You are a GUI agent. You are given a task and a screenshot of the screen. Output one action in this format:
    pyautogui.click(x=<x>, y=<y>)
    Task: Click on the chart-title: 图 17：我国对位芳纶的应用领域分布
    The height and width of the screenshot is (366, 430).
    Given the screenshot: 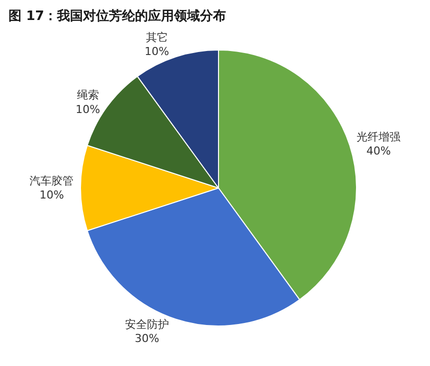 What is the action you would take?
    pyautogui.click(x=117, y=16)
    